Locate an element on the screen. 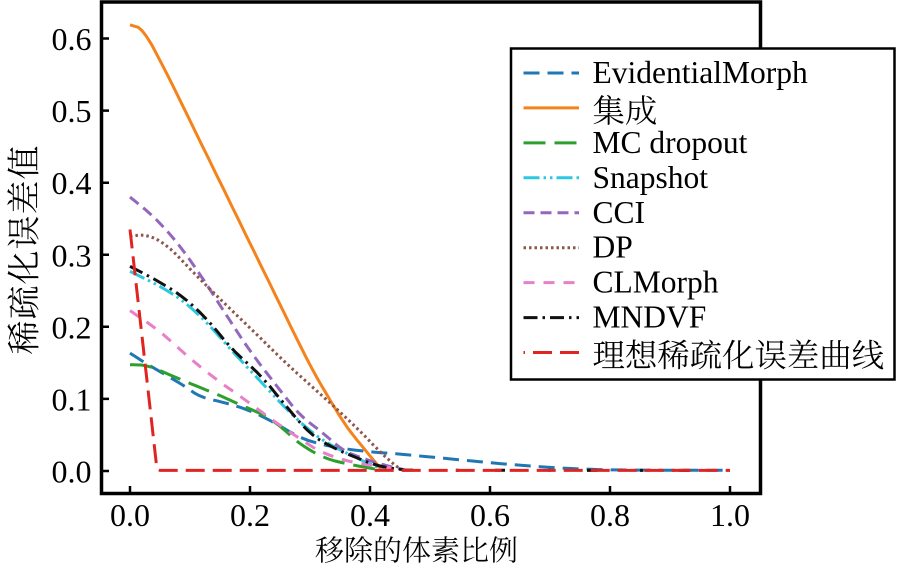 This screenshot has width=900, height=571. svg-text: DP is located at coordinates (613, 247).